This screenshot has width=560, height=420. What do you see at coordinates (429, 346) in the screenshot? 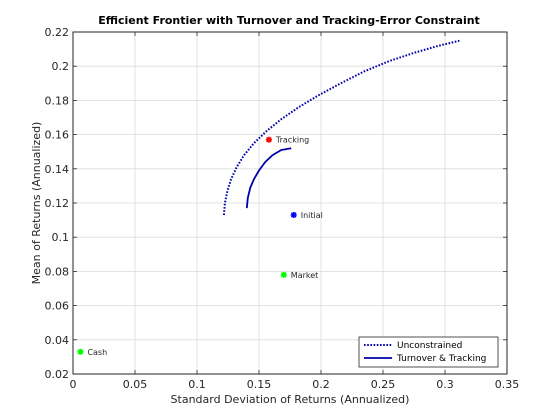
I see `legend-label-unconstrained: Unconstrained` at bounding box center [429, 346].